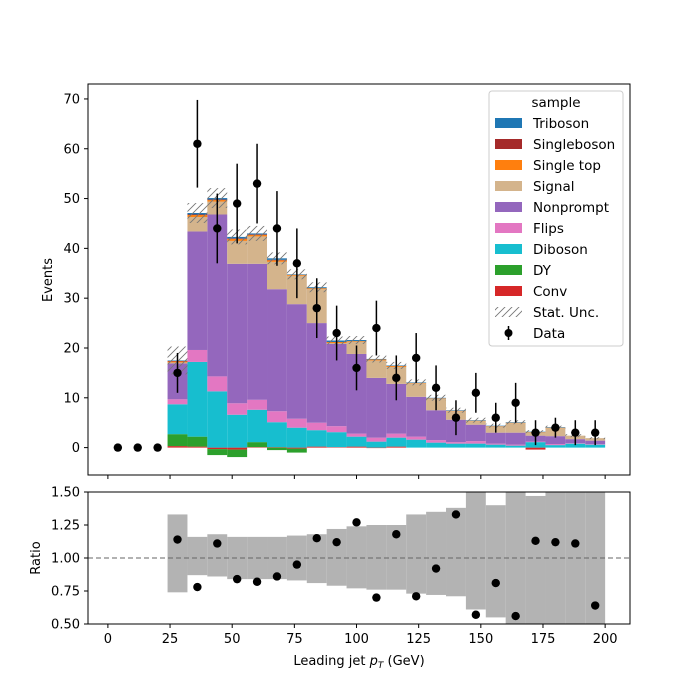 Image resolution: width=700 pixels, height=700 pixels. I want to click on legend-frame, so click(556, 218).